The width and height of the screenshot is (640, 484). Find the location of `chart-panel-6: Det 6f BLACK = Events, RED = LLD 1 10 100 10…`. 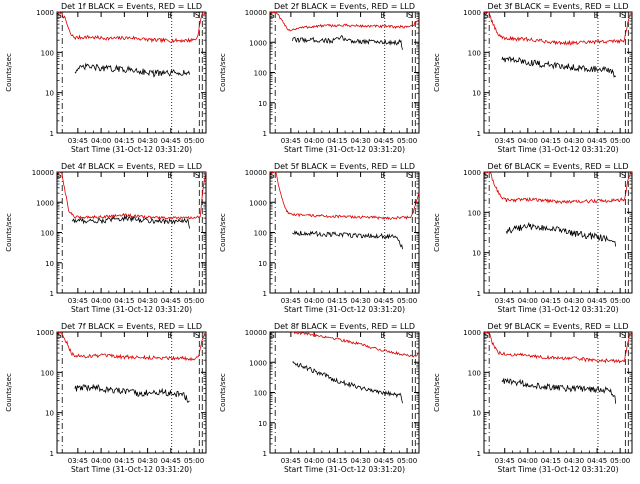

chart-panel-6: Det 6f BLACK = Events, RED = LLD 1 10 100 10… is located at coordinates (533, 238).